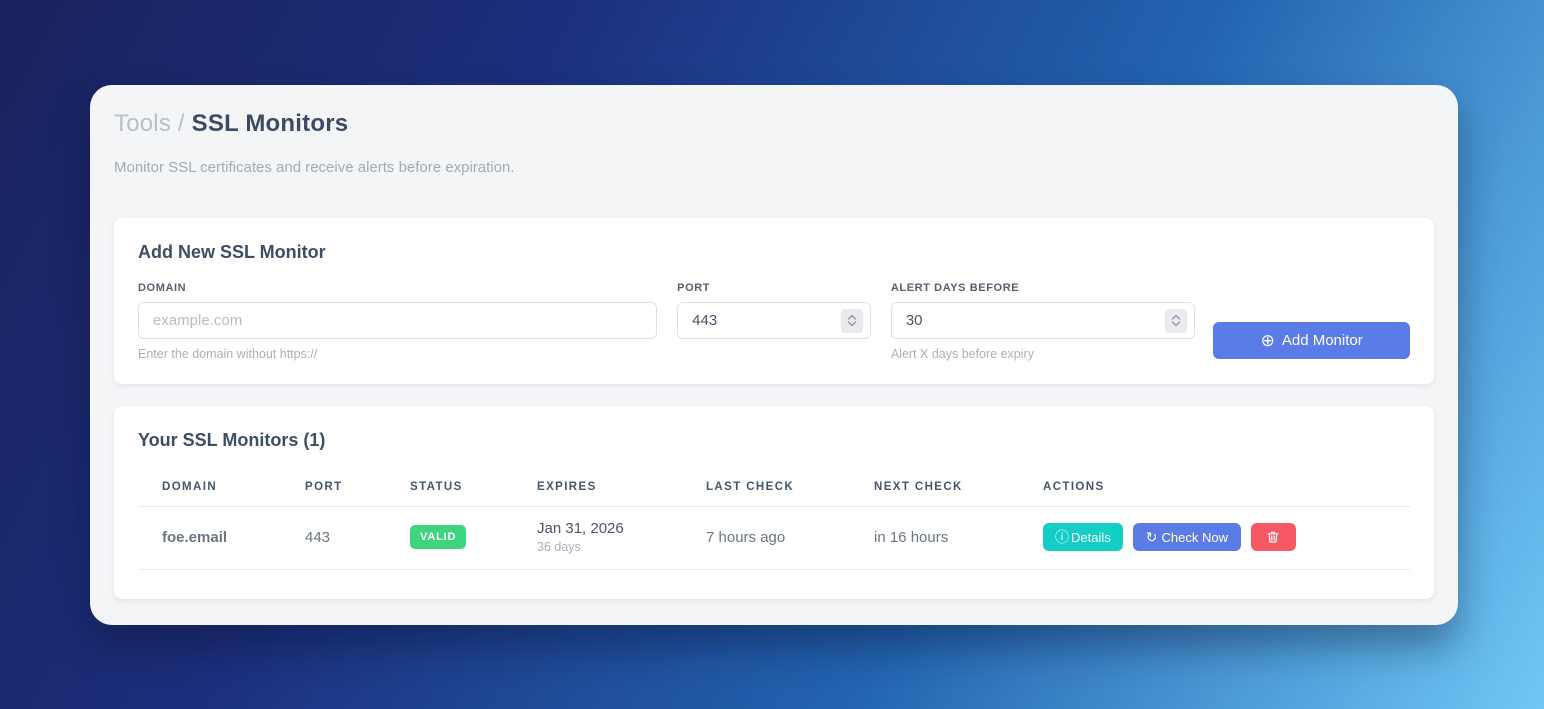  Describe the element at coordinates (1322, 340) in the screenshot. I see `add-monitor-button-label: Add Monitor` at that location.